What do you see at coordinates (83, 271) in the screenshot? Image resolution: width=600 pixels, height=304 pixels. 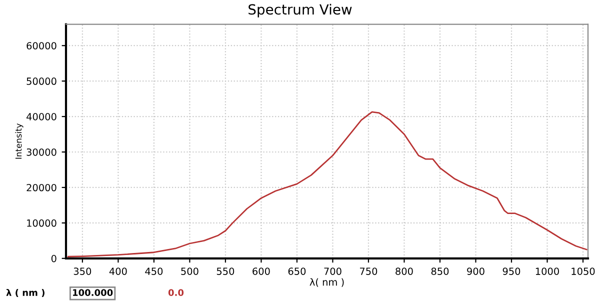 I see `x-tick-label: 350` at bounding box center [83, 271].